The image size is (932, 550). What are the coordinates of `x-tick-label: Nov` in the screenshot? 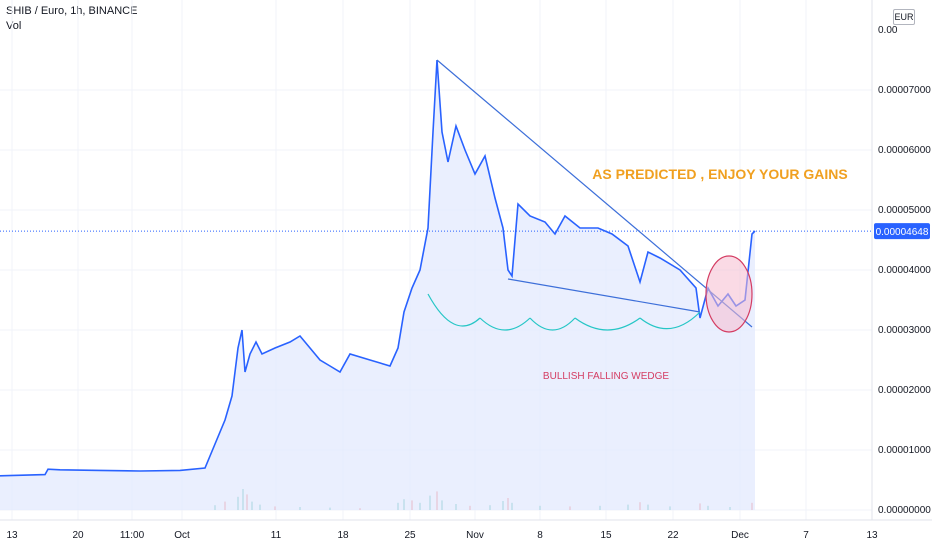 It's located at (475, 535).